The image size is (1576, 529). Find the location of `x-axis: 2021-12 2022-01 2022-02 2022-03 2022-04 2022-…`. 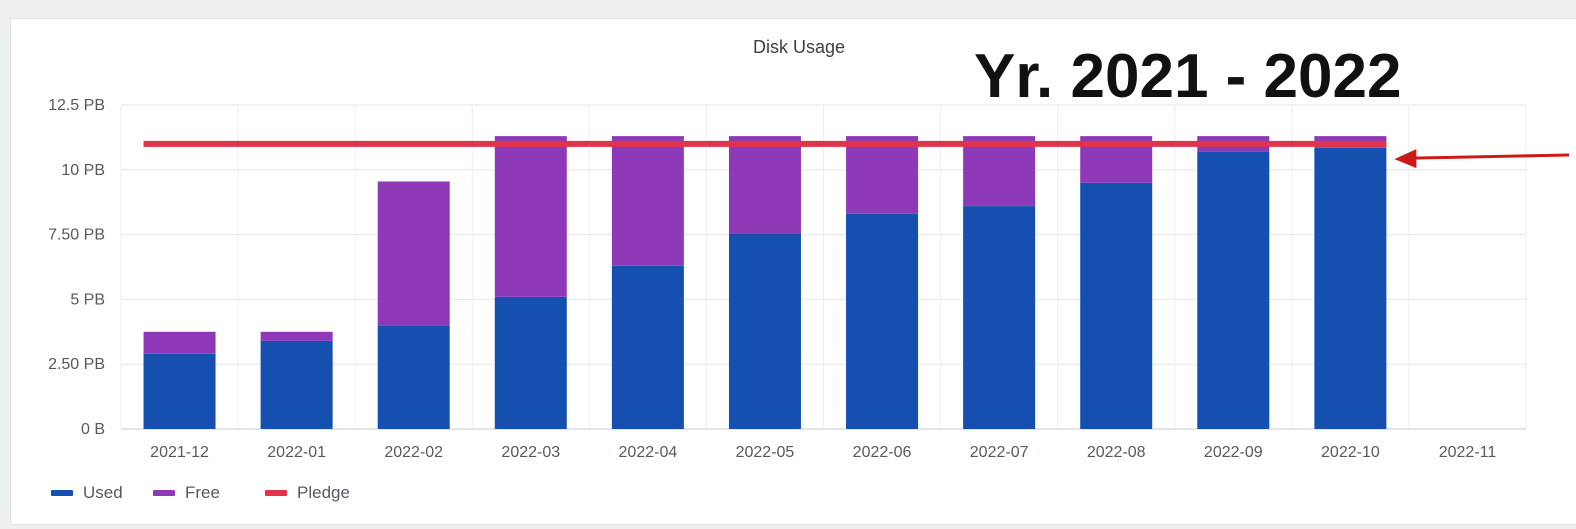

x-axis: 2021-12 2022-01 2022-02 2022-03 2022-04 2022-… is located at coordinates (823, 452).